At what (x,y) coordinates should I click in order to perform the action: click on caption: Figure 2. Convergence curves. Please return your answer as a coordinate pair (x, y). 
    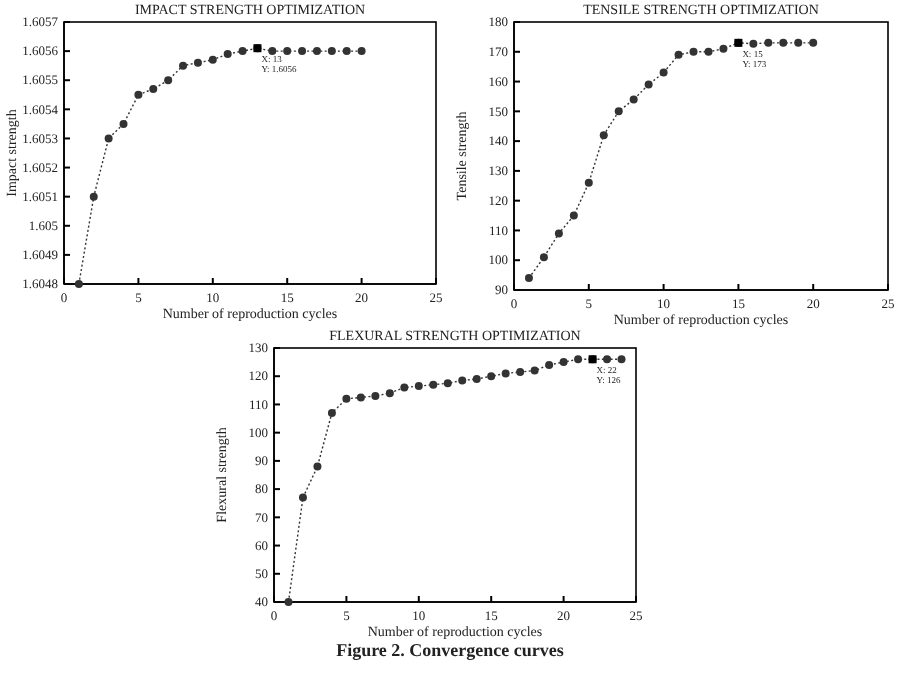
    Looking at the image, I should click on (450, 650).